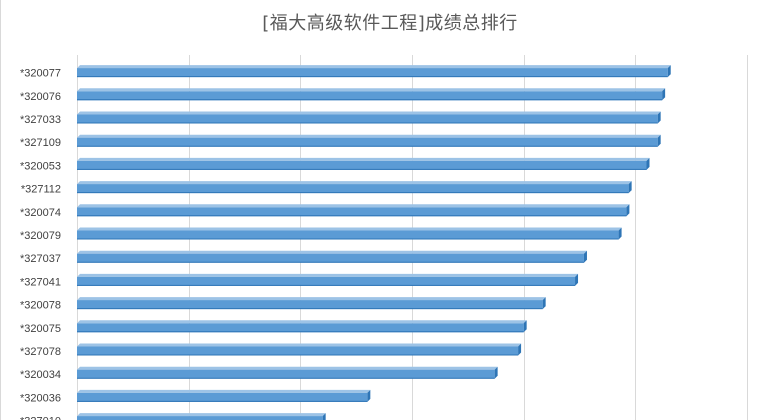 The height and width of the screenshot is (420, 778). What do you see at coordinates (40, 97) in the screenshot?
I see `category-tick-label: *320076` at bounding box center [40, 97].